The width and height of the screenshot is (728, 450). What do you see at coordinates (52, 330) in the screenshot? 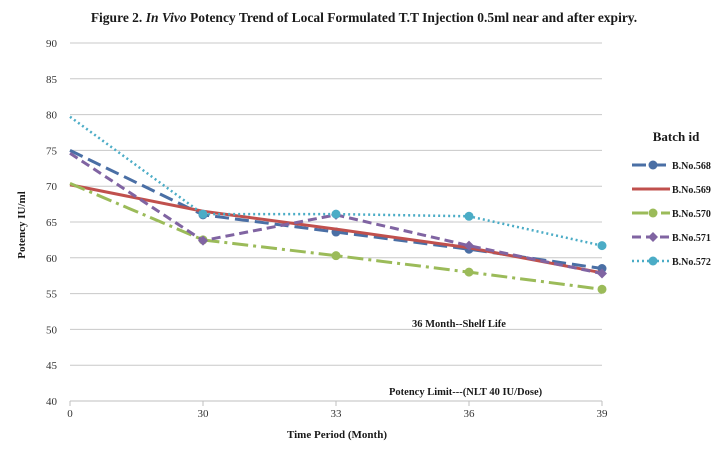
I see `y-tick-label: 50` at bounding box center [52, 330].